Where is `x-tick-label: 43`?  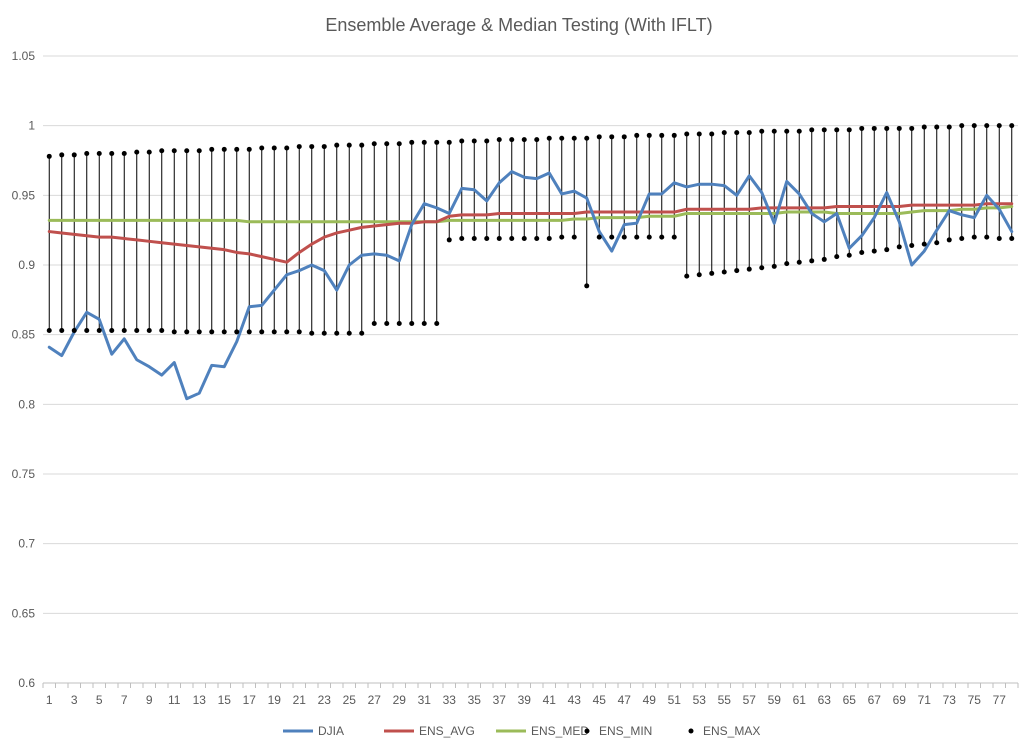 x-tick-label: 43 is located at coordinates (575, 700).